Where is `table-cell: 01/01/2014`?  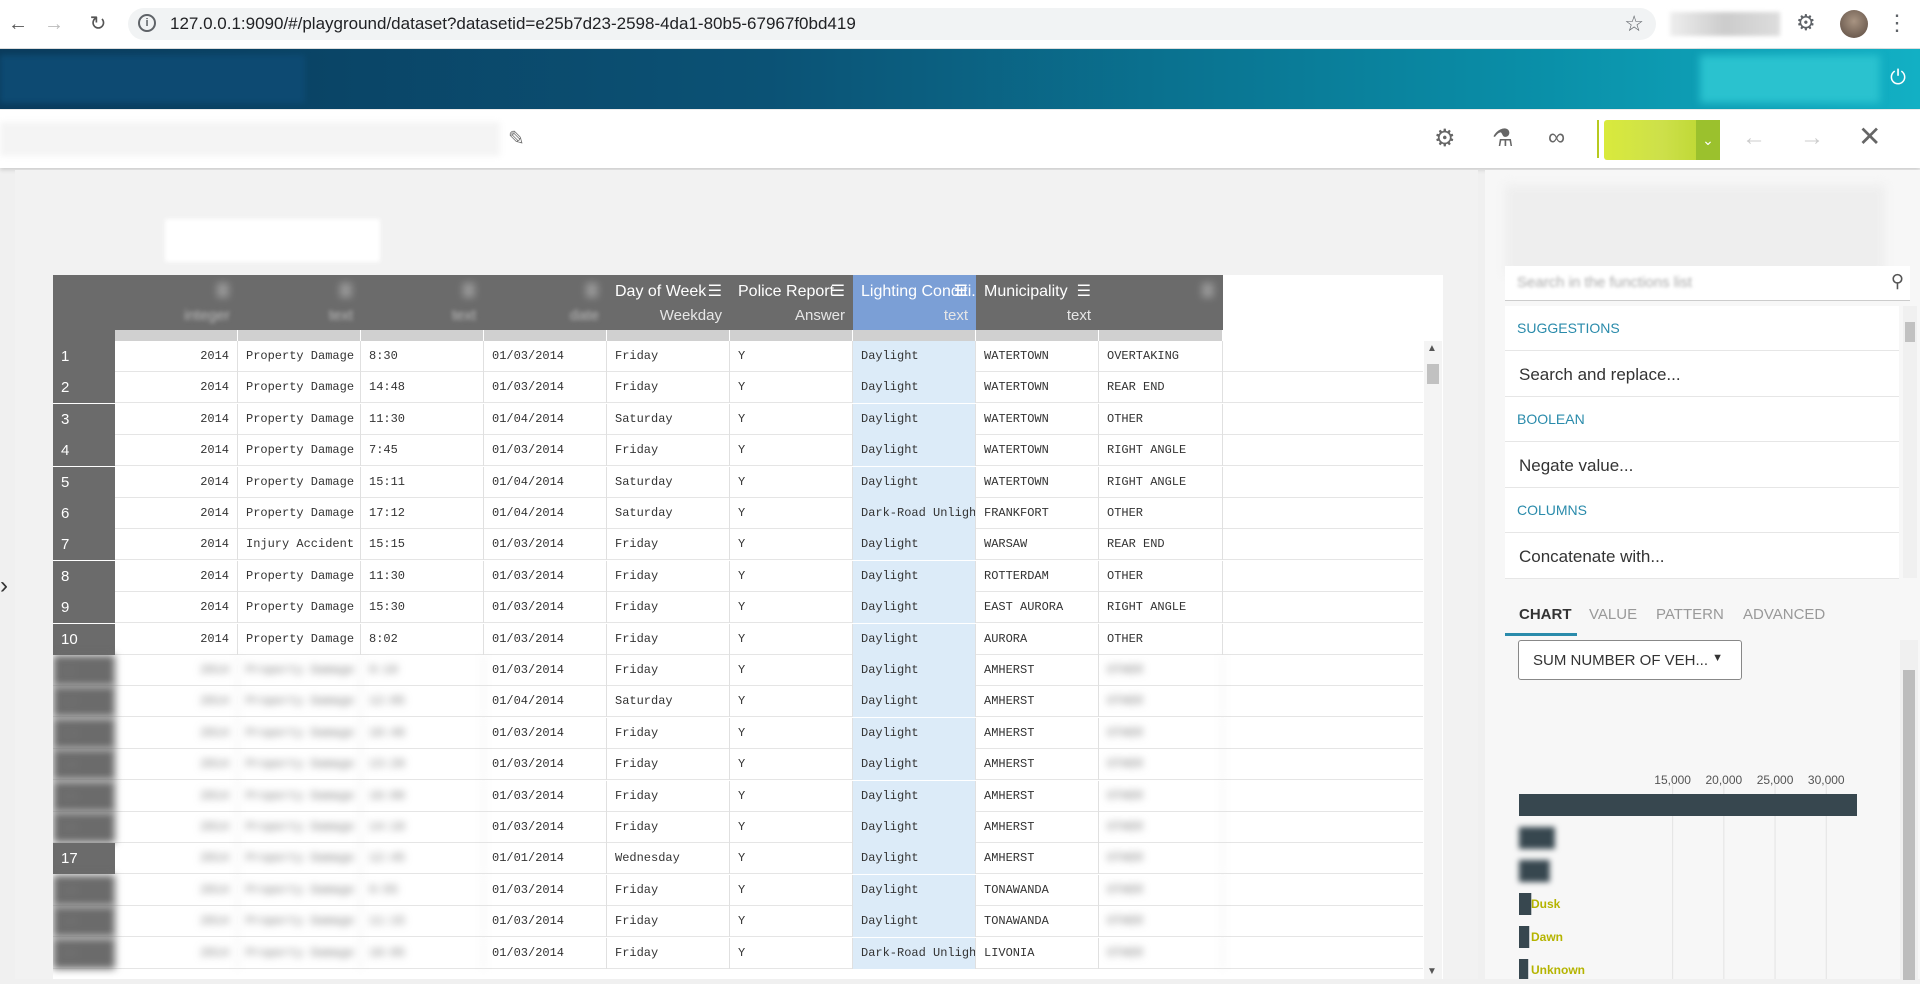
table-cell: 01/01/2014 is located at coordinates (545, 859).